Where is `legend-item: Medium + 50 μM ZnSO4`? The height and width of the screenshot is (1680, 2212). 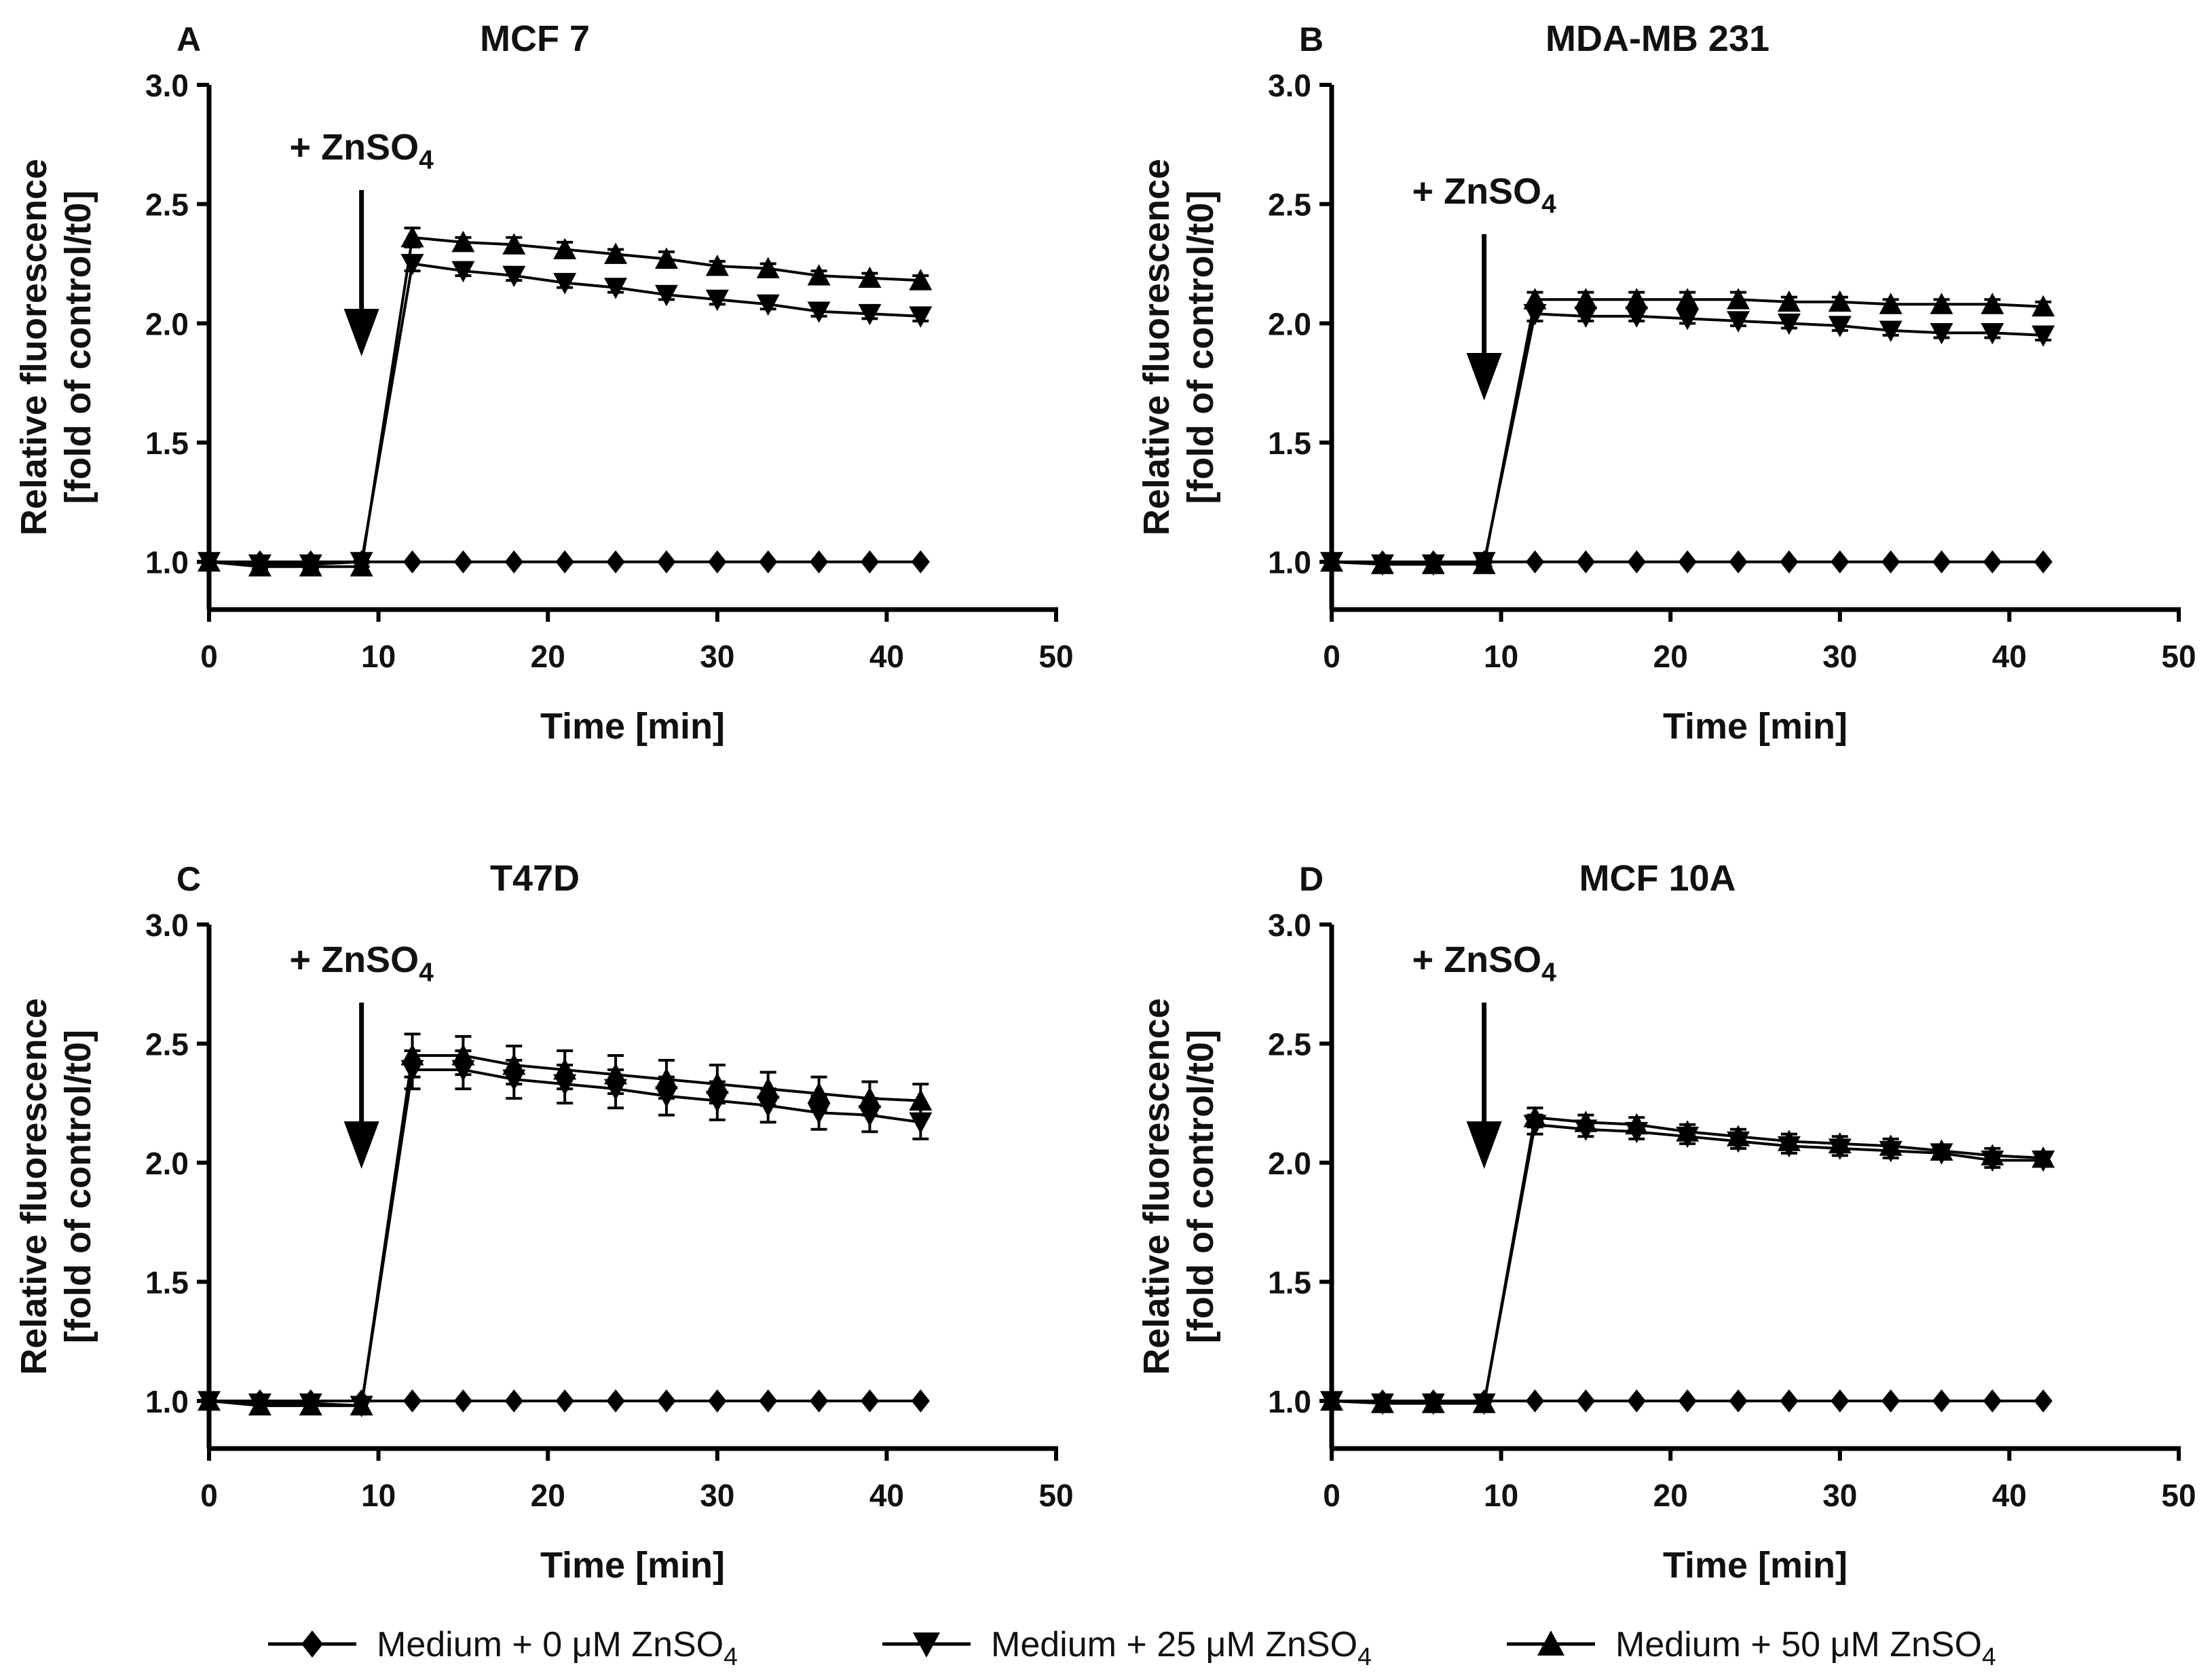
legend-item: Medium + 50 μM ZnSO4 is located at coordinates (1751, 1648).